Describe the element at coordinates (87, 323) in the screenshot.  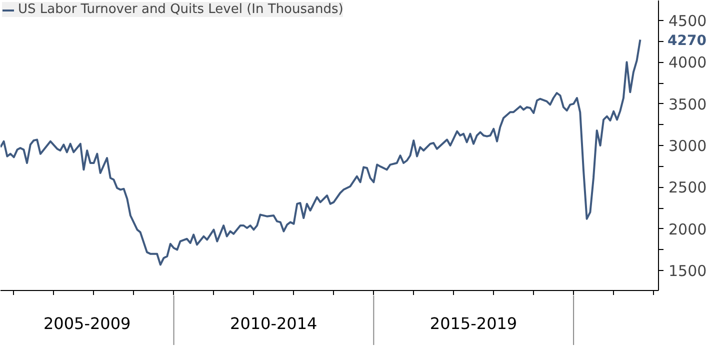
I see `x-tick-label: 2005-2009` at that location.